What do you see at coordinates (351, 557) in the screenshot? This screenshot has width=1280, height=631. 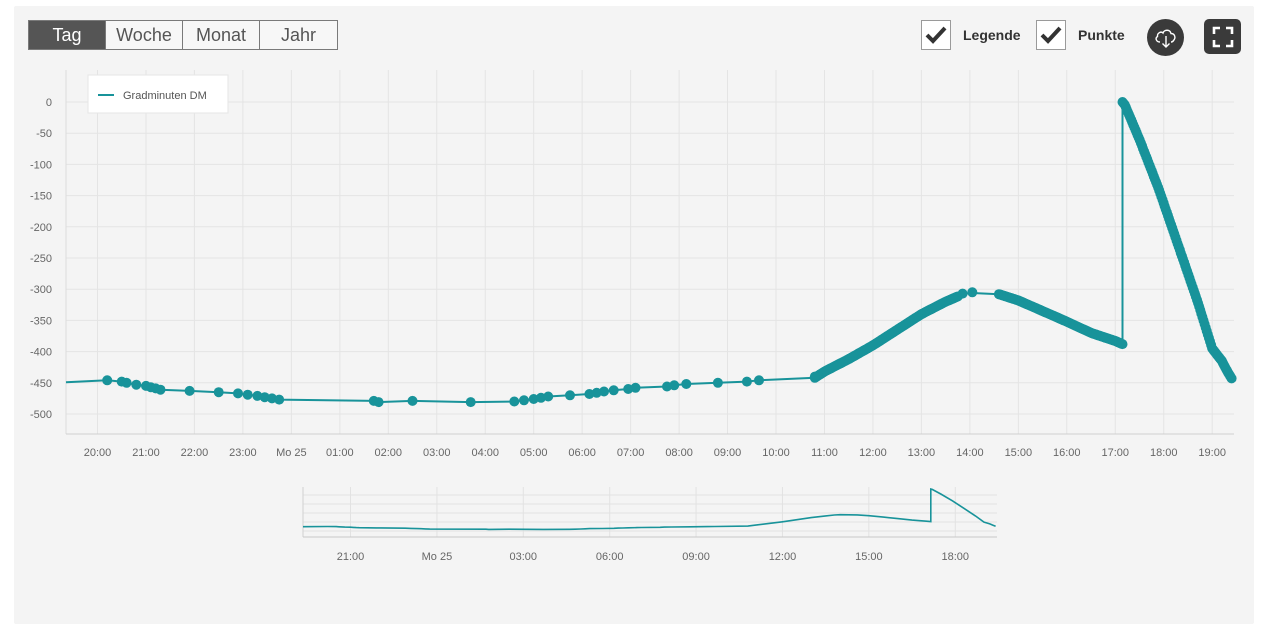 I see `navigator-tick-label: 21:00` at bounding box center [351, 557].